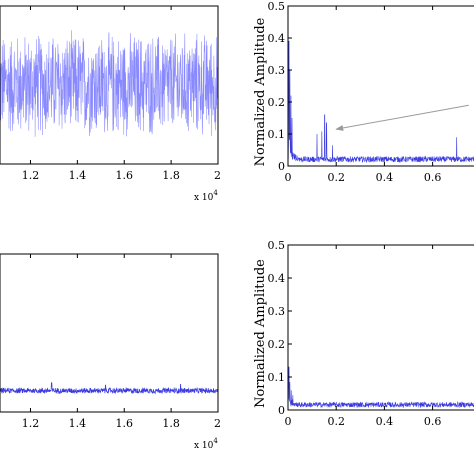 This screenshot has width=474, height=474. Describe the element at coordinates (402, 117) in the screenshot. I see `annotation-arrow` at that location.